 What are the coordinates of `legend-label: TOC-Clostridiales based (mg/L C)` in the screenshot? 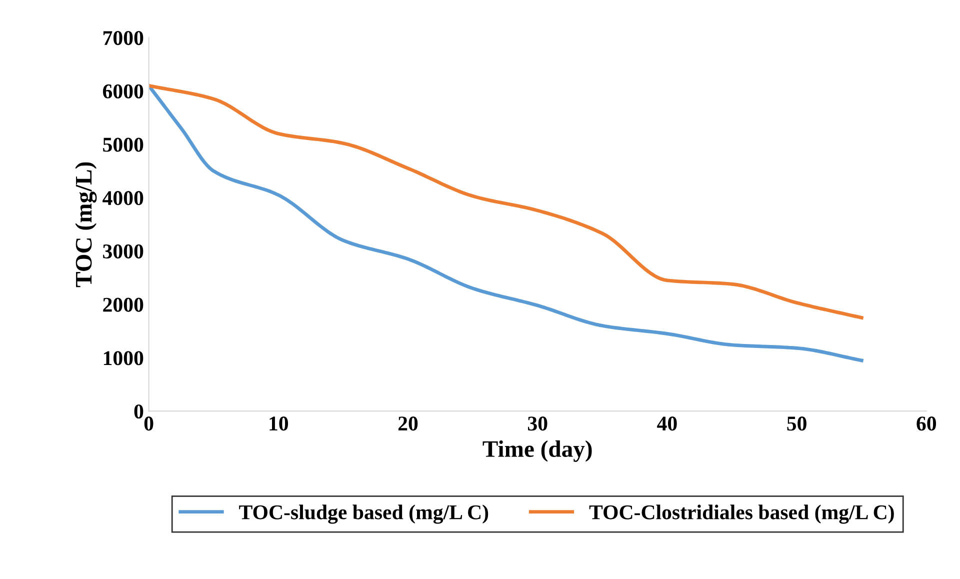 It's located at (741, 514).